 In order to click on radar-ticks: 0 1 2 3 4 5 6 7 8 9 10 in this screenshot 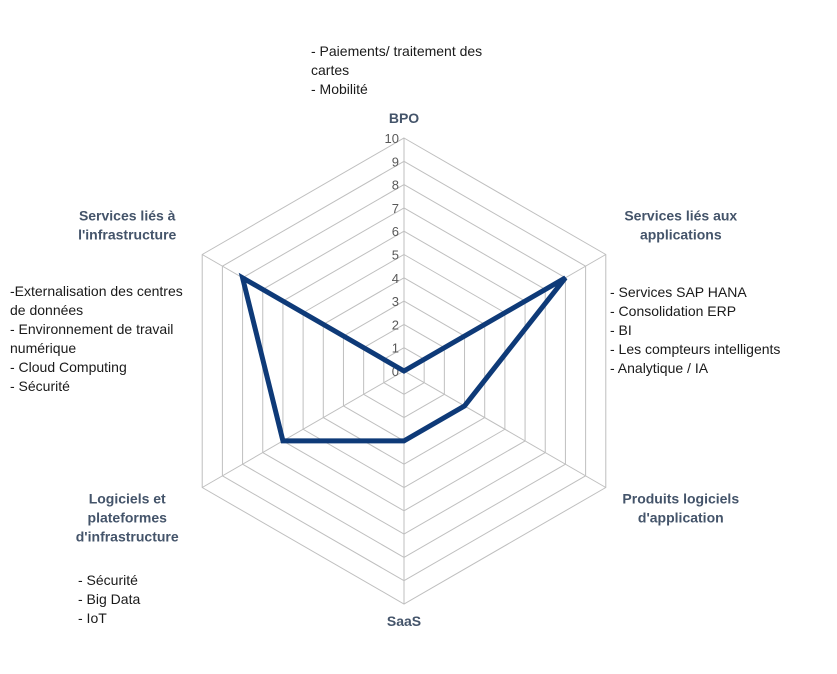, I will do `click(392, 255)`.